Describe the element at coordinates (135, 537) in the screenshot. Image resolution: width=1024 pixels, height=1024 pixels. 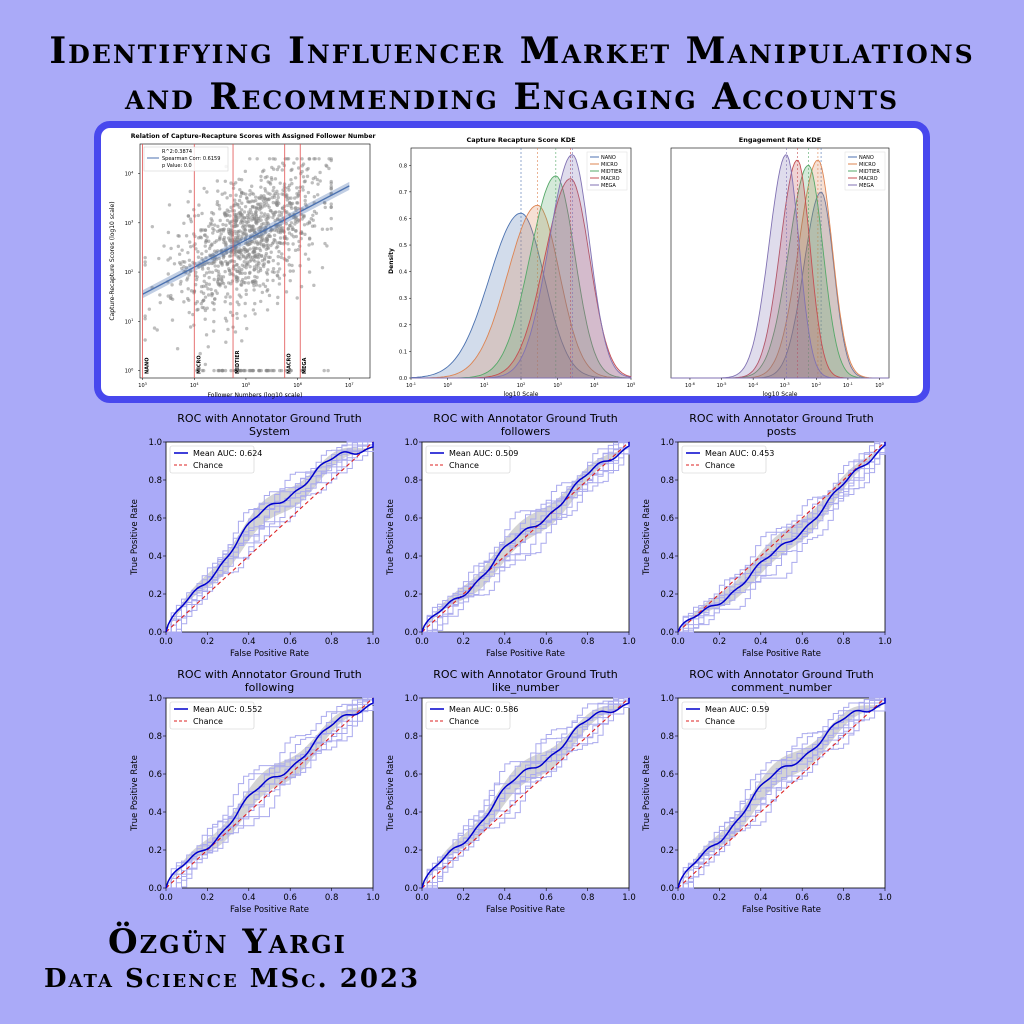
I see `y-axis-label: True Positive Rate` at that location.